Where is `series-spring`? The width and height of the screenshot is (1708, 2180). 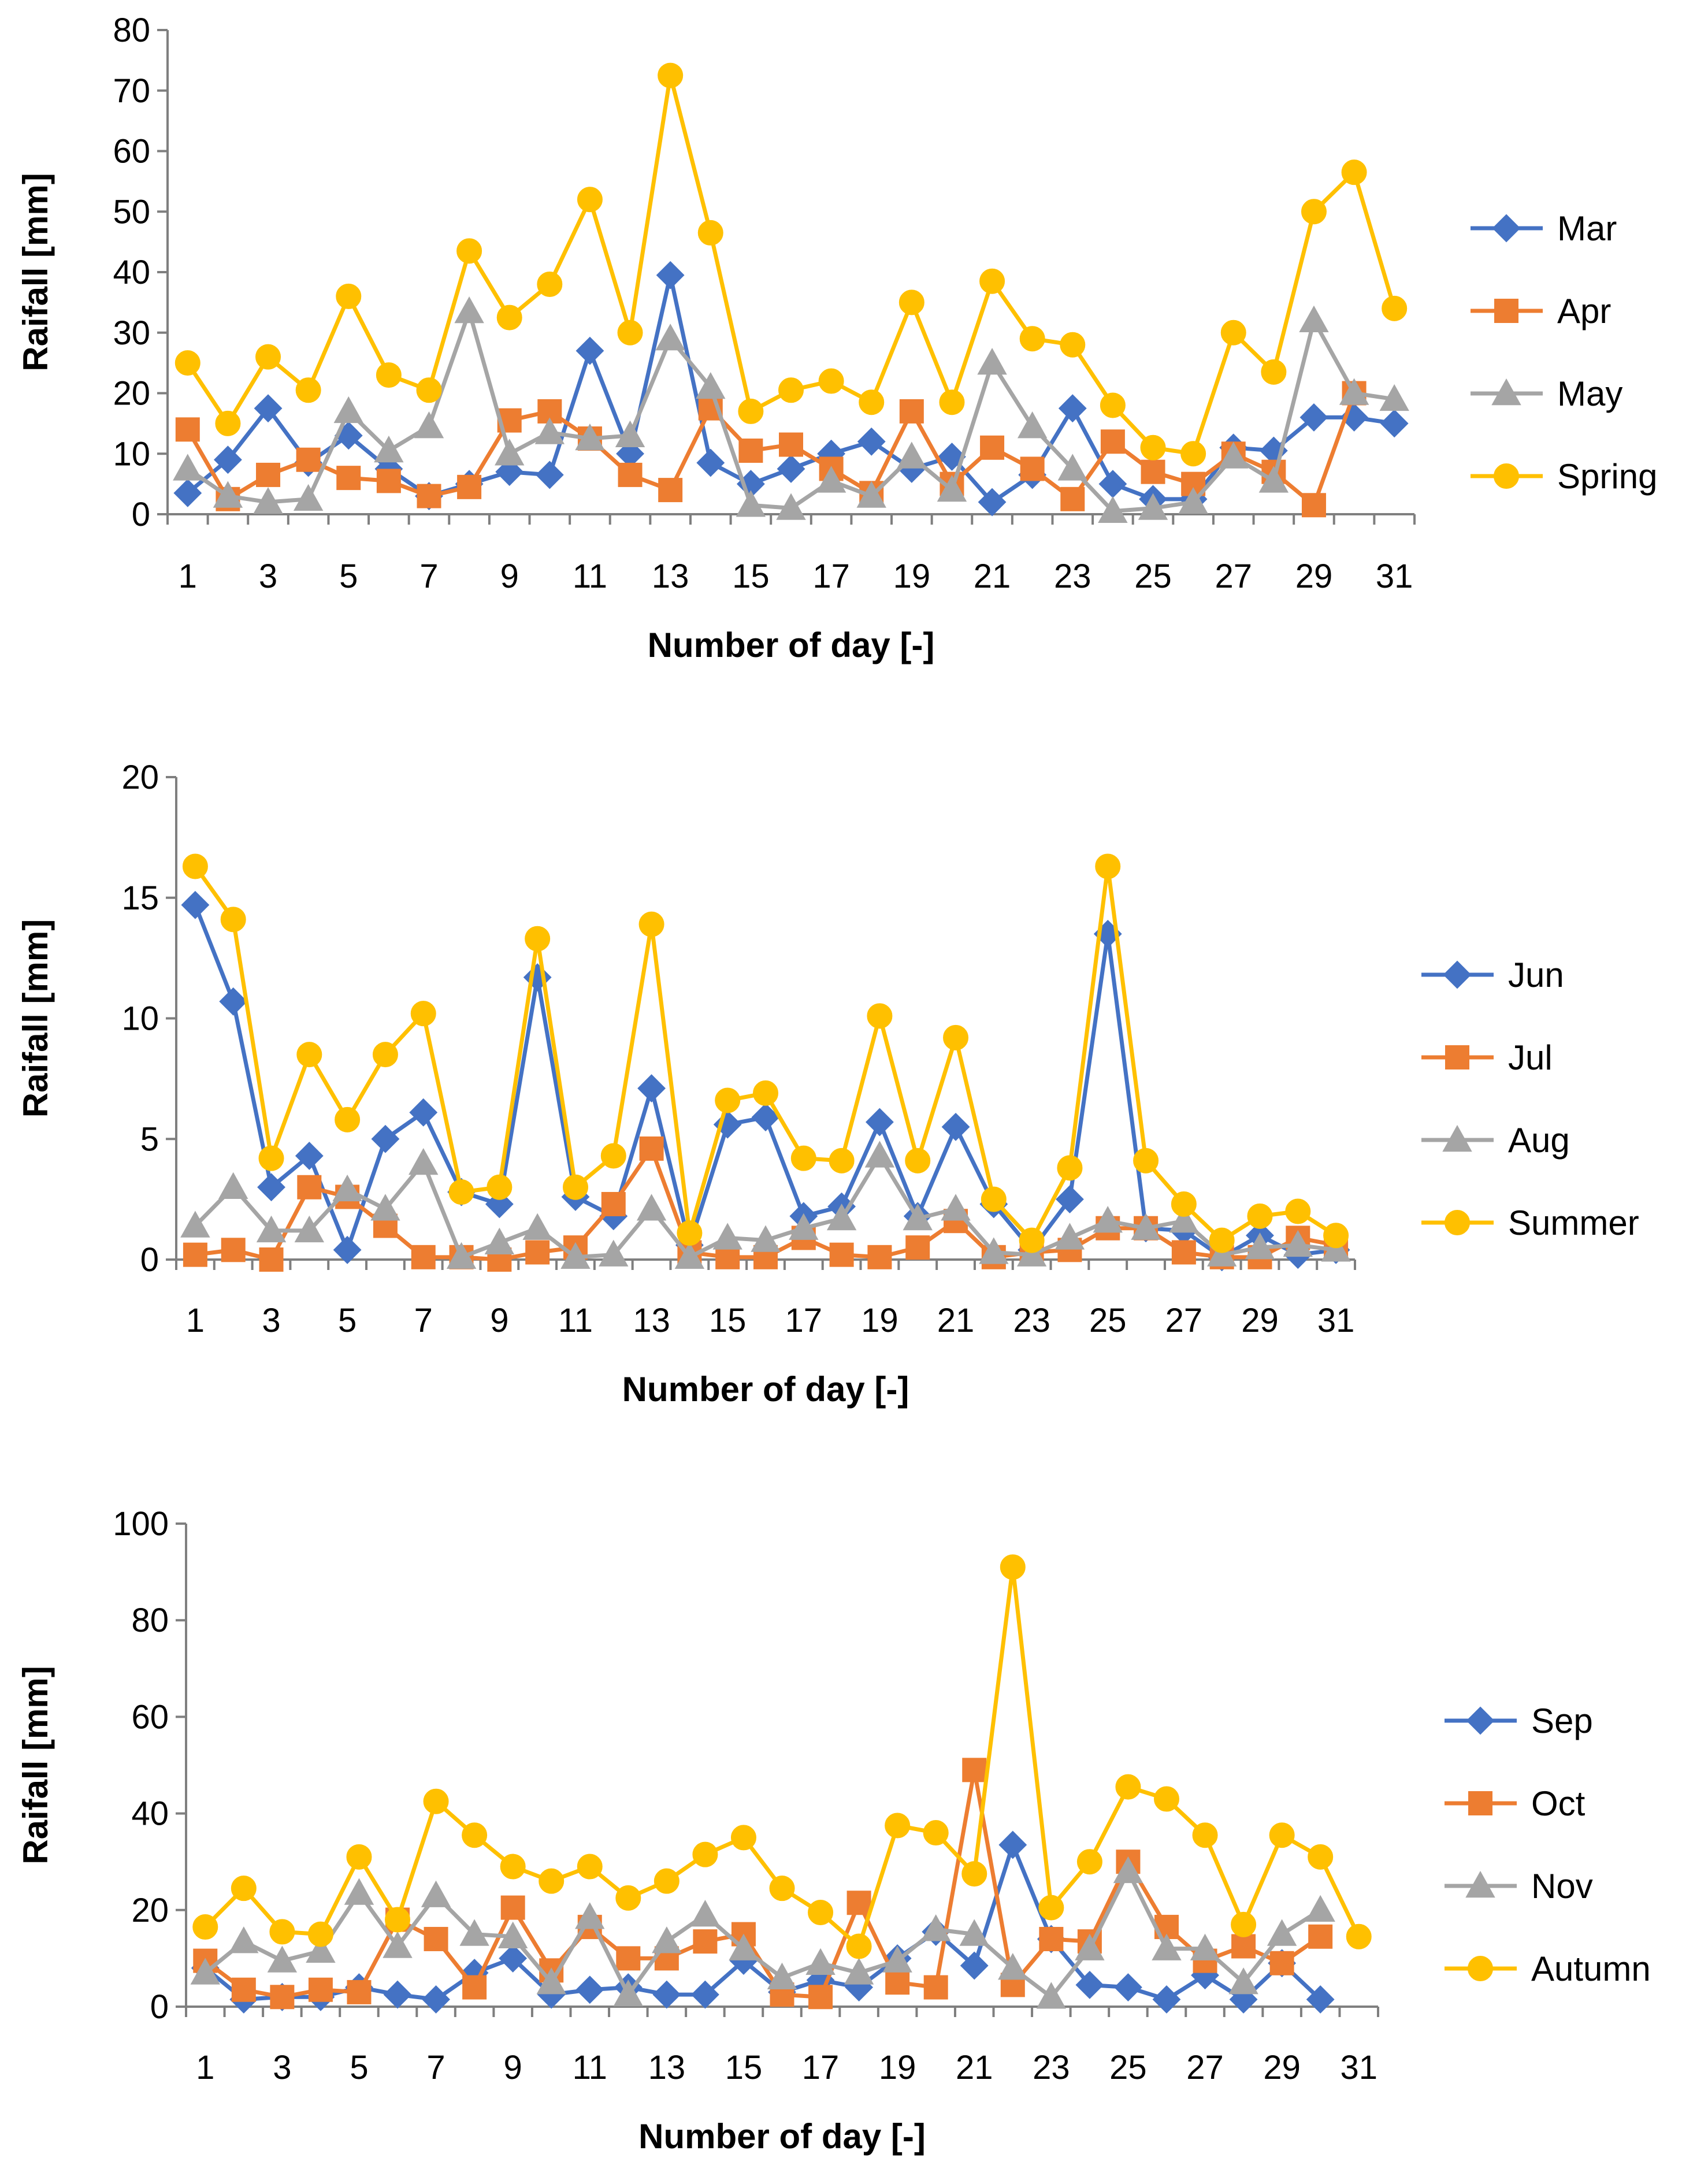 series-spring is located at coordinates (791, 264).